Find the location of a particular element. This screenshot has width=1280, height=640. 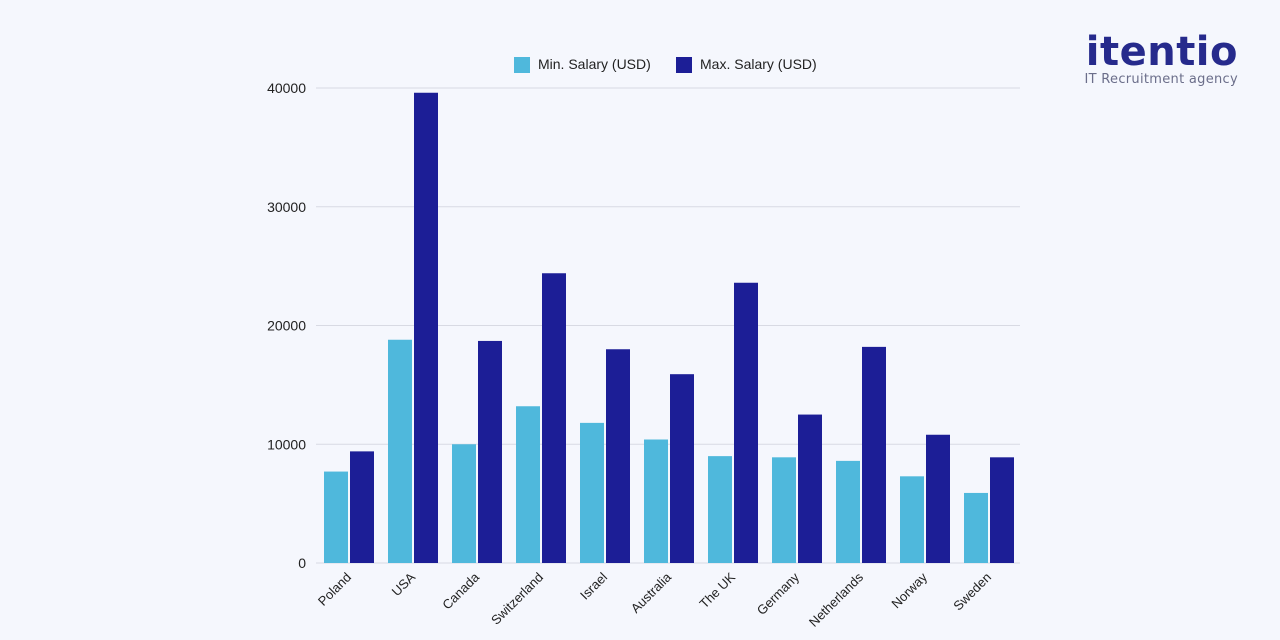

x-category-label: Israel is located at coordinates (593, 585).